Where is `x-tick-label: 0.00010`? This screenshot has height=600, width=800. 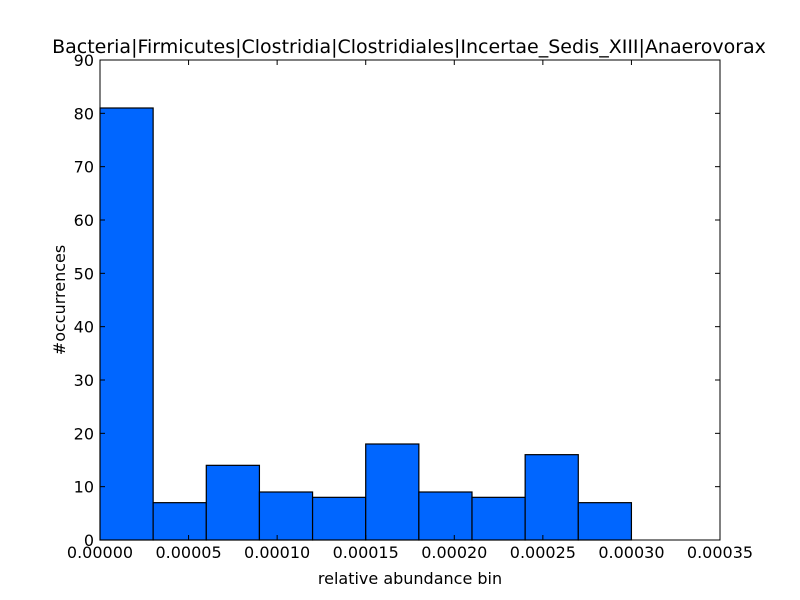
x-tick-label: 0.00010 is located at coordinates (277, 552).